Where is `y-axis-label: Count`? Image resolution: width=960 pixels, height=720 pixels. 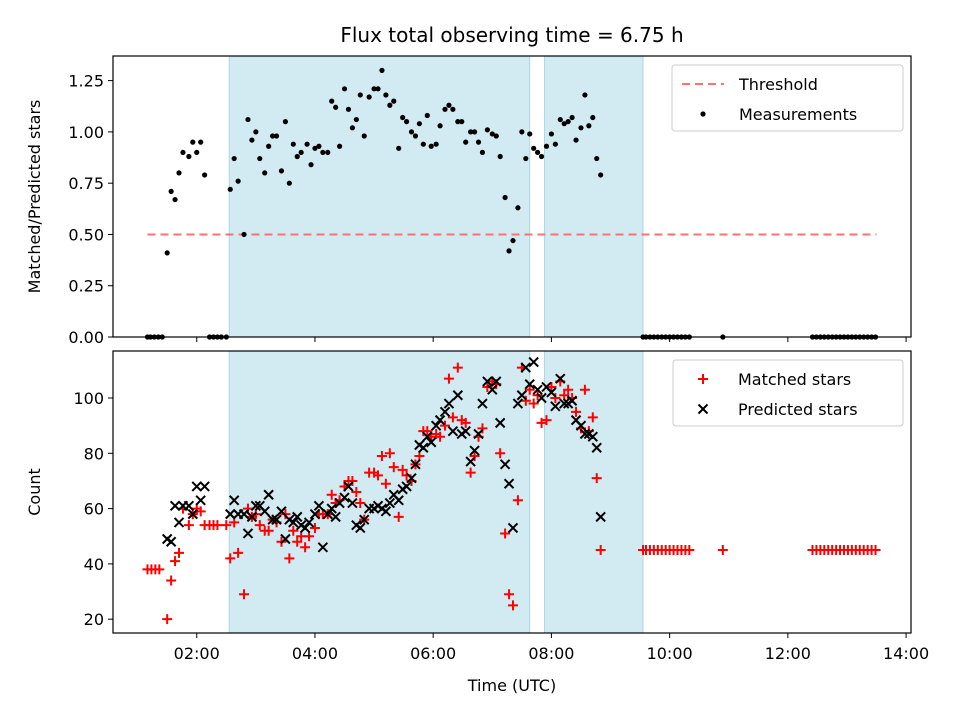
y-axis-label: Count is located at coordinates (34, 492).